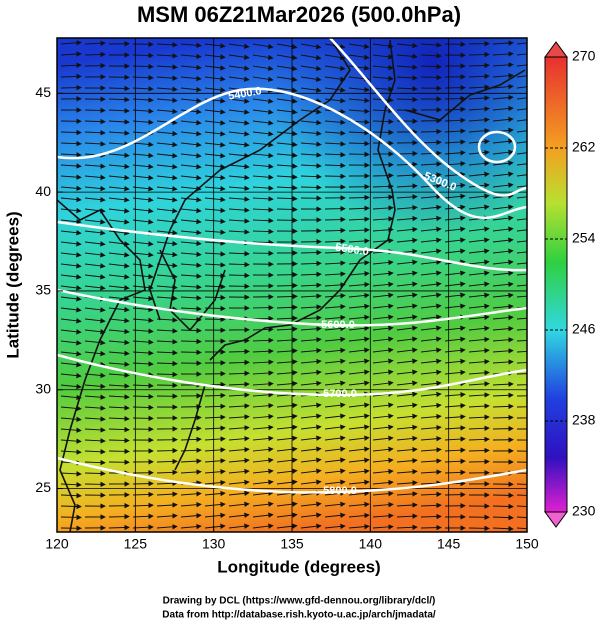 This screenshot has width=599, height=625. What do you see at coordinates (584, 511) in the screenshot?
I see `colorbar-tick-label: 230` at bounding box center [584, 511].